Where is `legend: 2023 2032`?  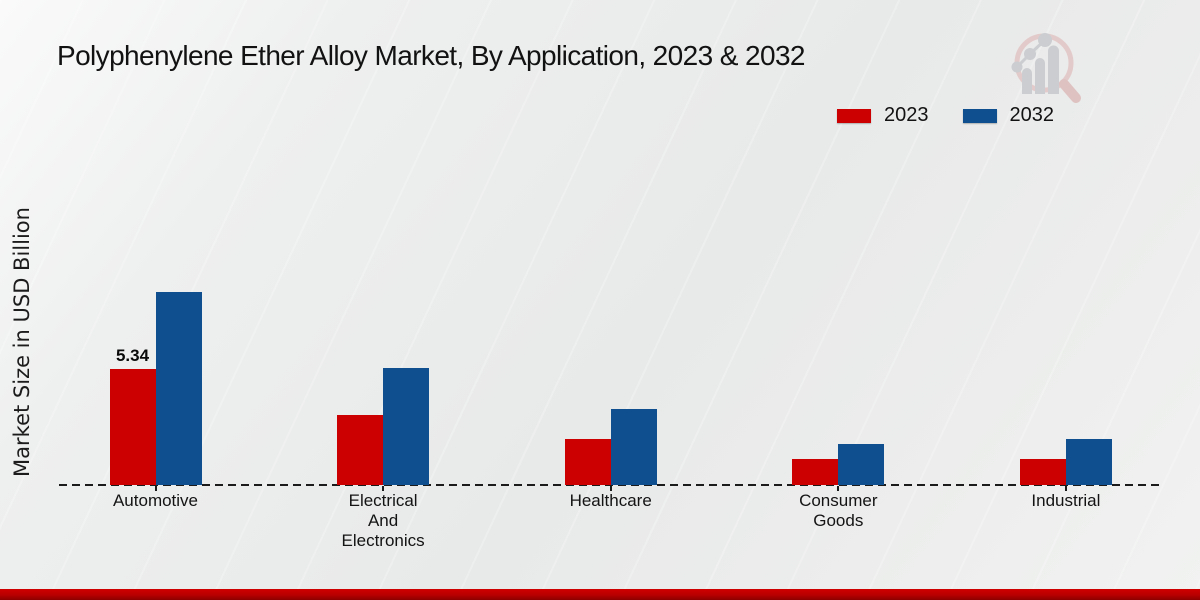 legend: 2023 2032 is located at coordinates (945, 115).